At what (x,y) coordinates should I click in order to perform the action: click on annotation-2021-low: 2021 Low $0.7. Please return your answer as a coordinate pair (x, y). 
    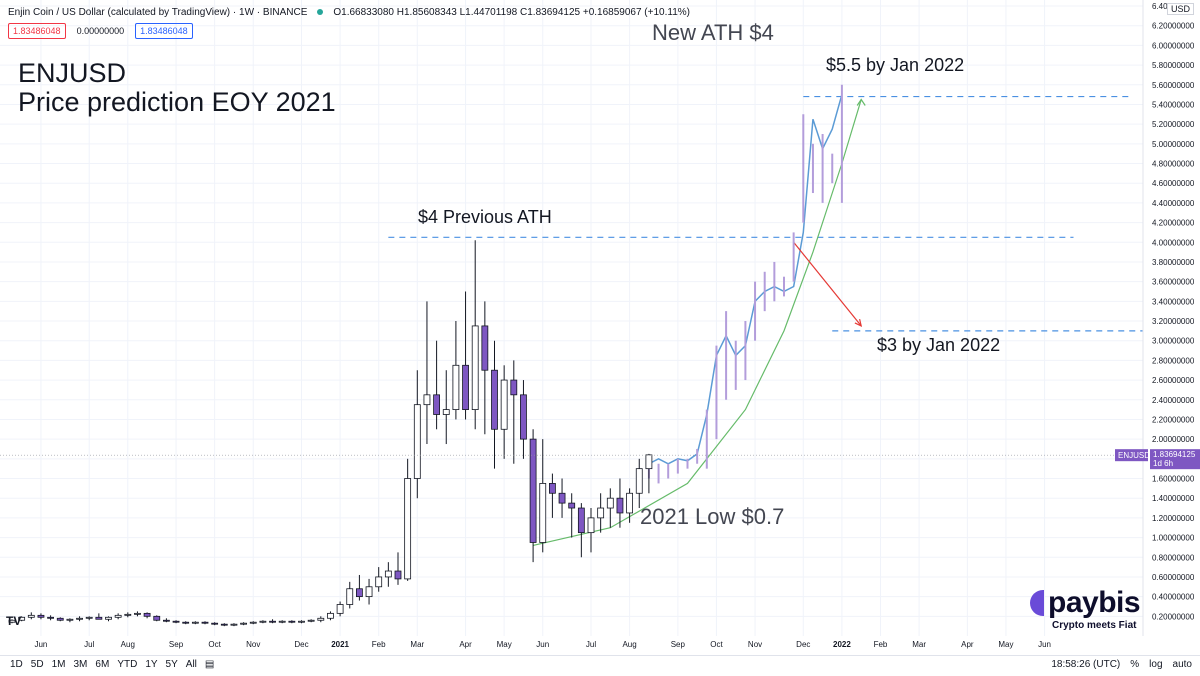
    Looking at the image, I should click on (712, 516).